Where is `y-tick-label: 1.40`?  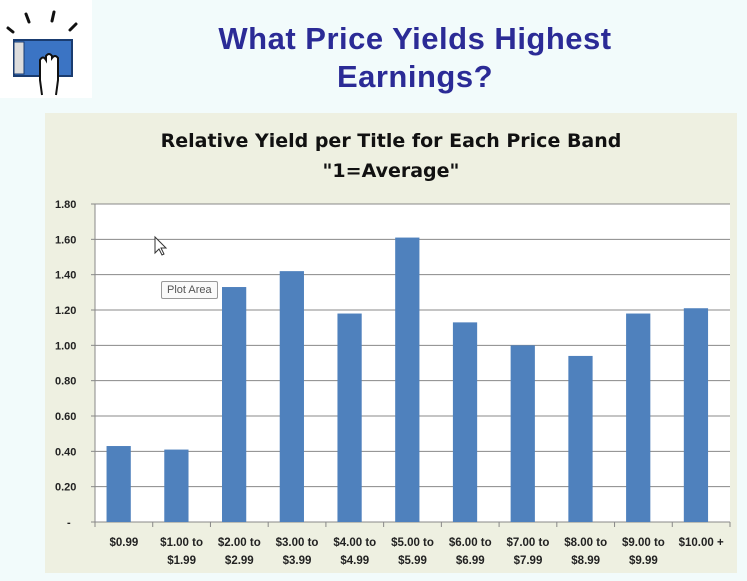 y-tick-label: 1.40 is located at coordinates (65, 276).